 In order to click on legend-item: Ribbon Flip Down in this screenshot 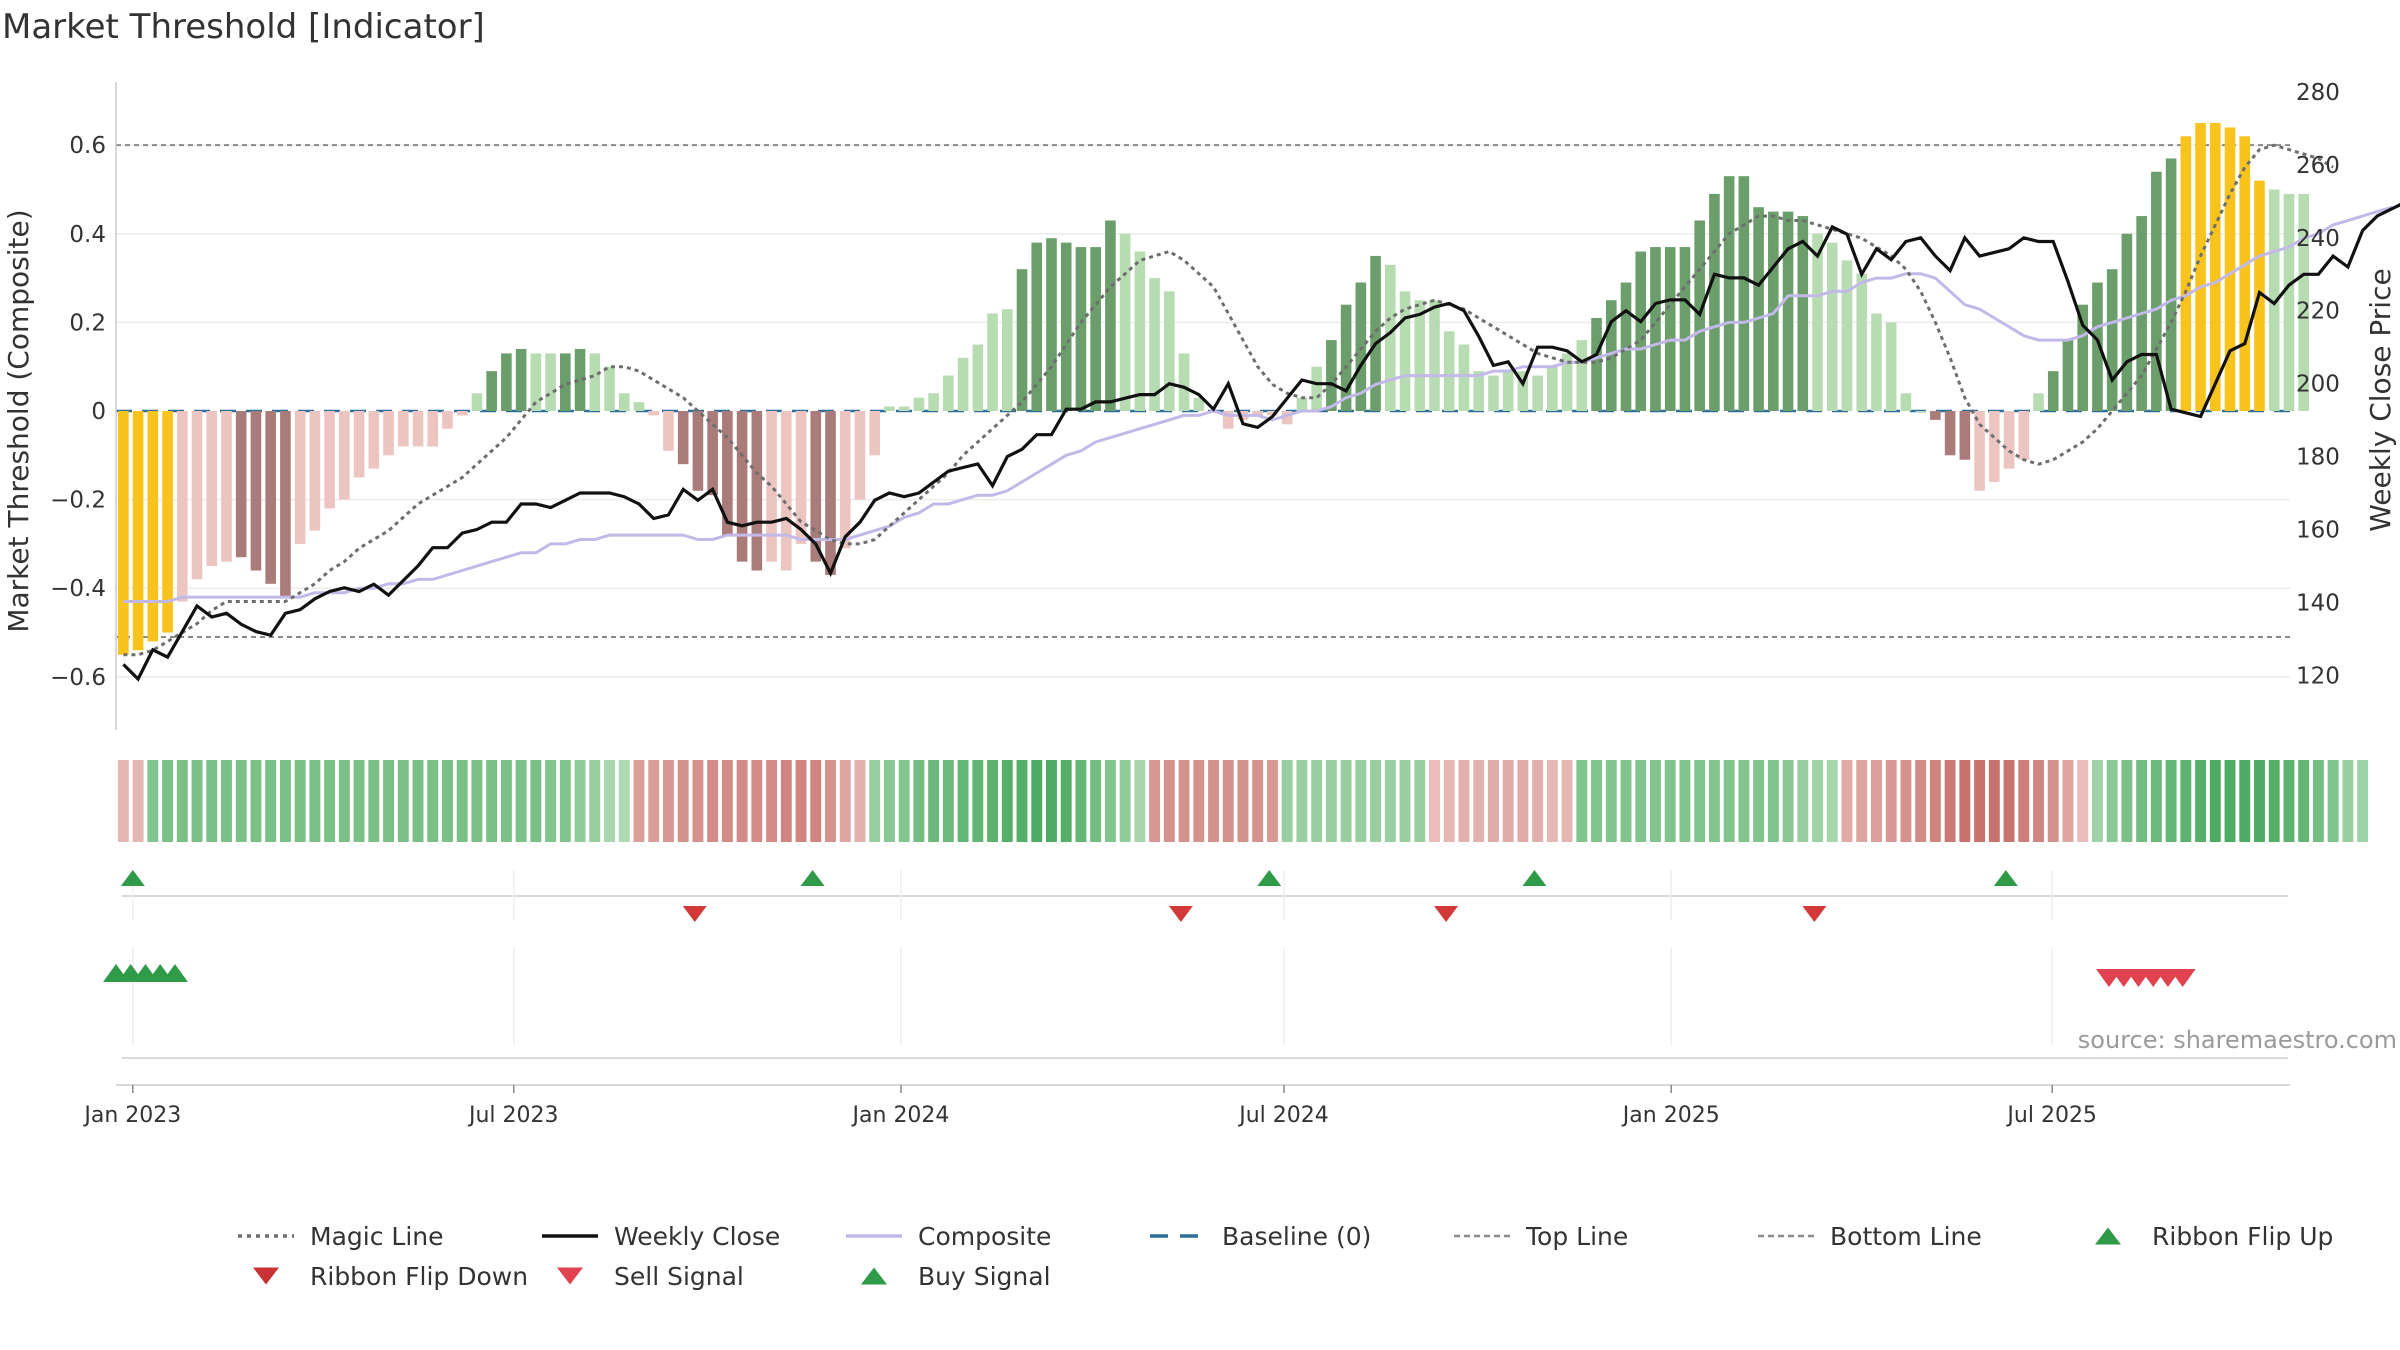, I will do `click(390, 1276)`.